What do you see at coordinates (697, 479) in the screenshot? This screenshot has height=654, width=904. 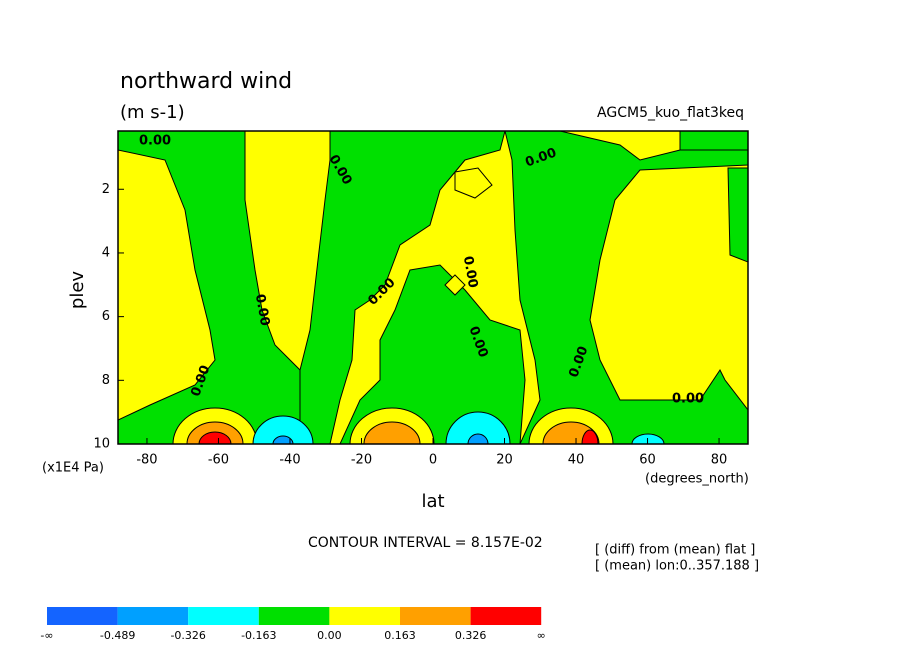 I see `x-units: (degrees_north)` at bounding box center [697, 479].